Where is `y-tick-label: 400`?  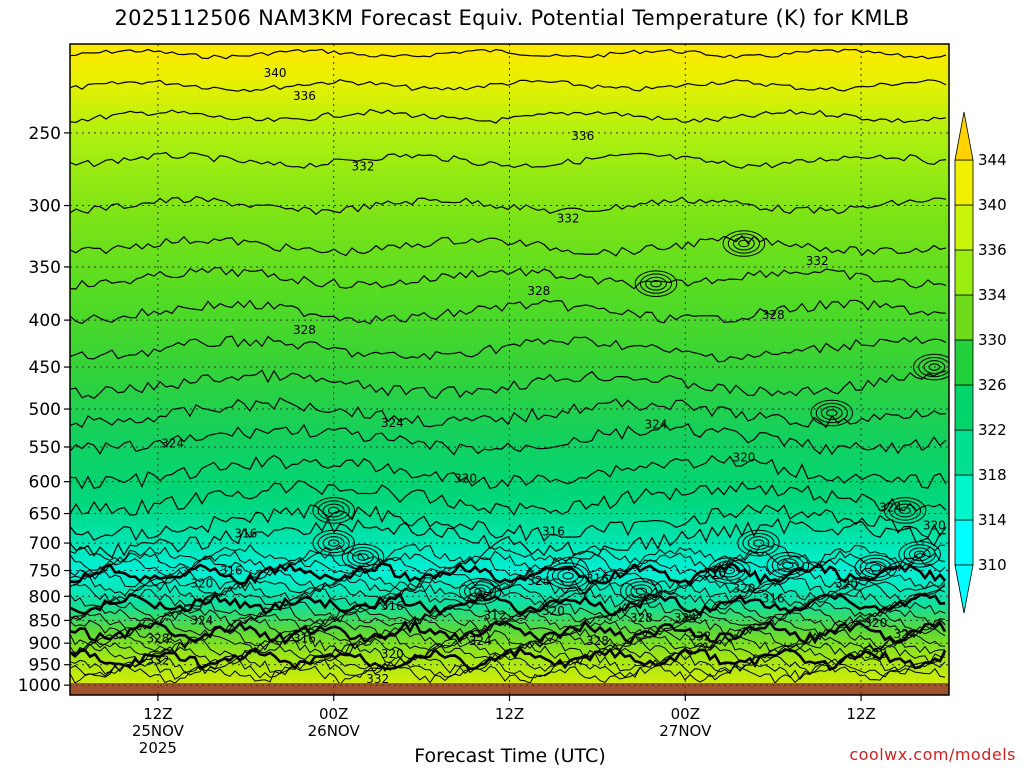 y-tick-label: 400 is located at coordinates (45, 321).